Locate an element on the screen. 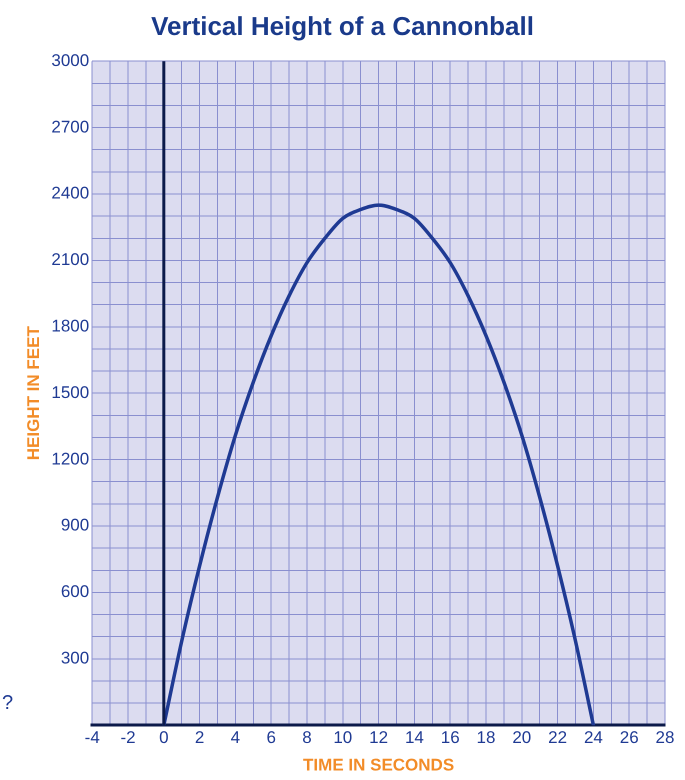 Image resolution: width=685 pixels, height=780 pixels. y-tick-label: 1800 is located at coordinates (70, 326).